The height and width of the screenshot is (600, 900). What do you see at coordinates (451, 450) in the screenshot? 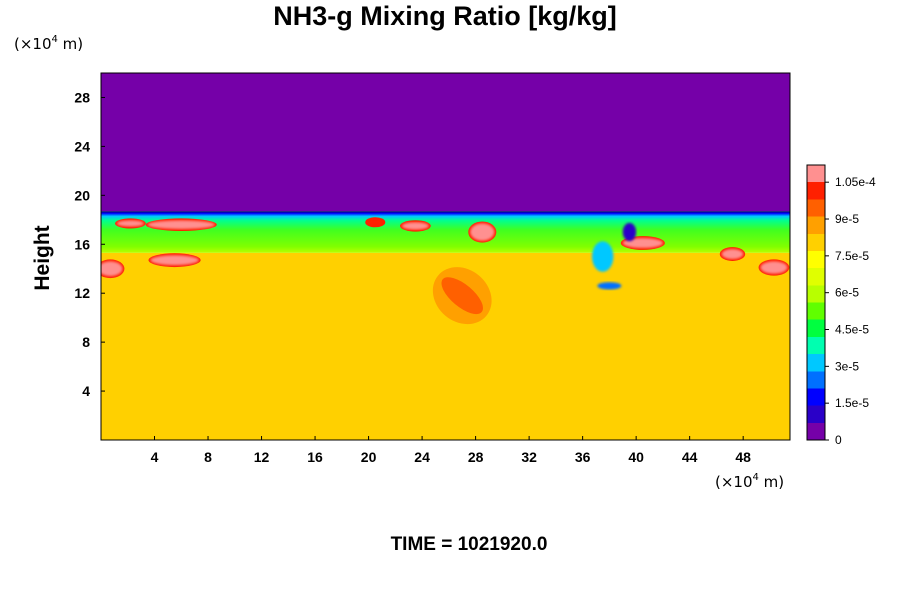
I see `x-axis-ticks: 4 8 12 16 20 24 28 32 36 40 44 48` at bounding box center [451, 450].